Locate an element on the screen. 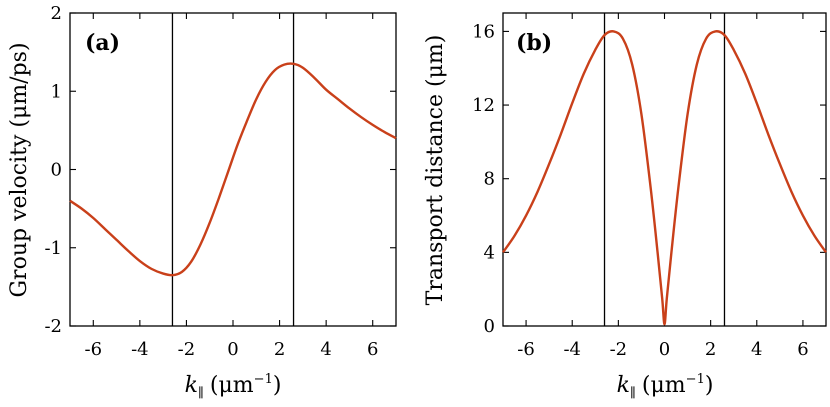 The image size is (830, 407). panel-label-b: (b) is located at coordinates (534, 43).